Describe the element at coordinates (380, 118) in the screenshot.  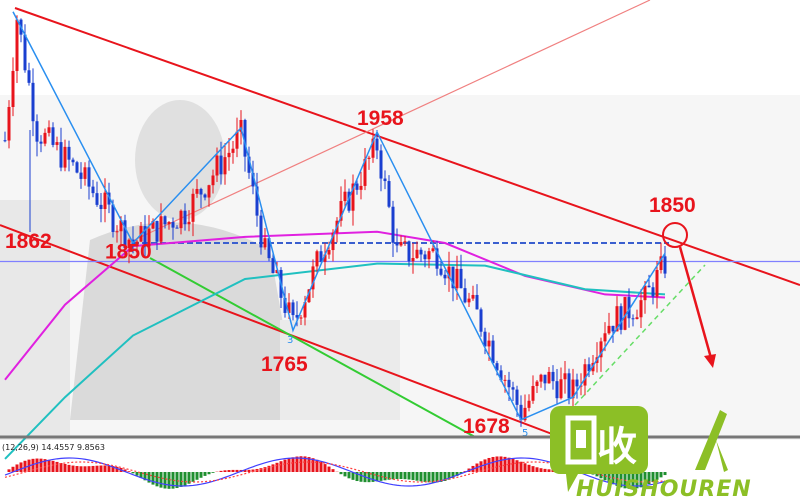
I see `price-label: 1958` at that location.